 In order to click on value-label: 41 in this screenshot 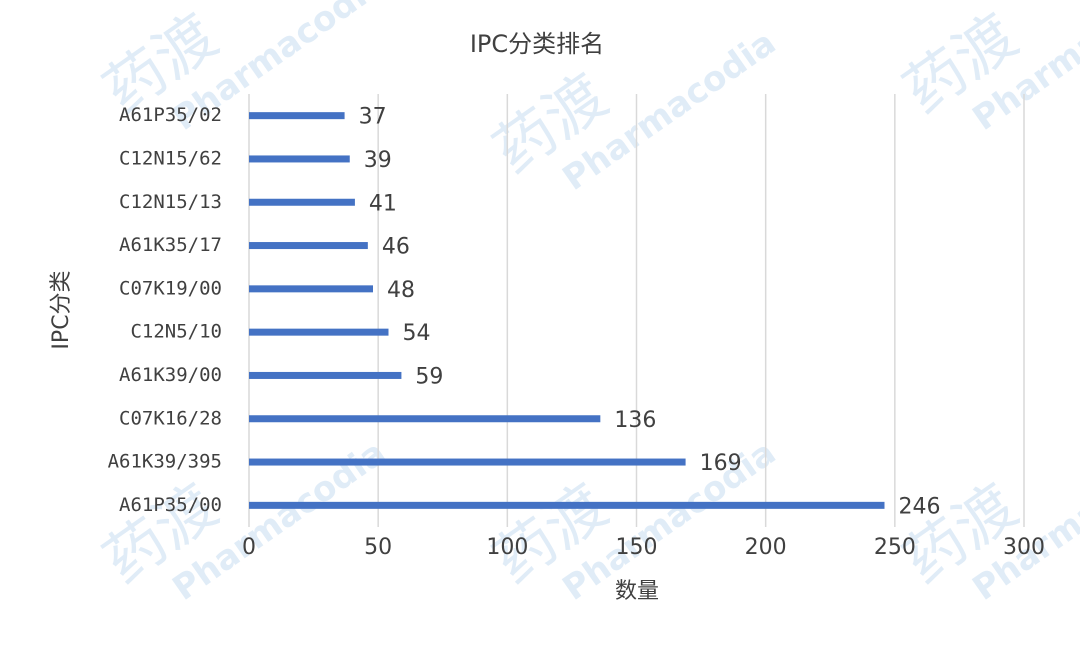, I will do `click(383, 203)`.